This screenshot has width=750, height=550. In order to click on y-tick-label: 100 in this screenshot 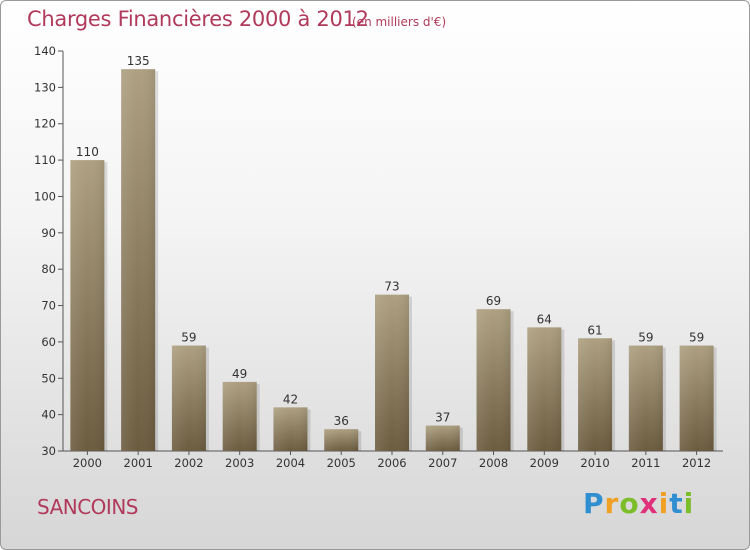, I will do `click(45, 196)`.